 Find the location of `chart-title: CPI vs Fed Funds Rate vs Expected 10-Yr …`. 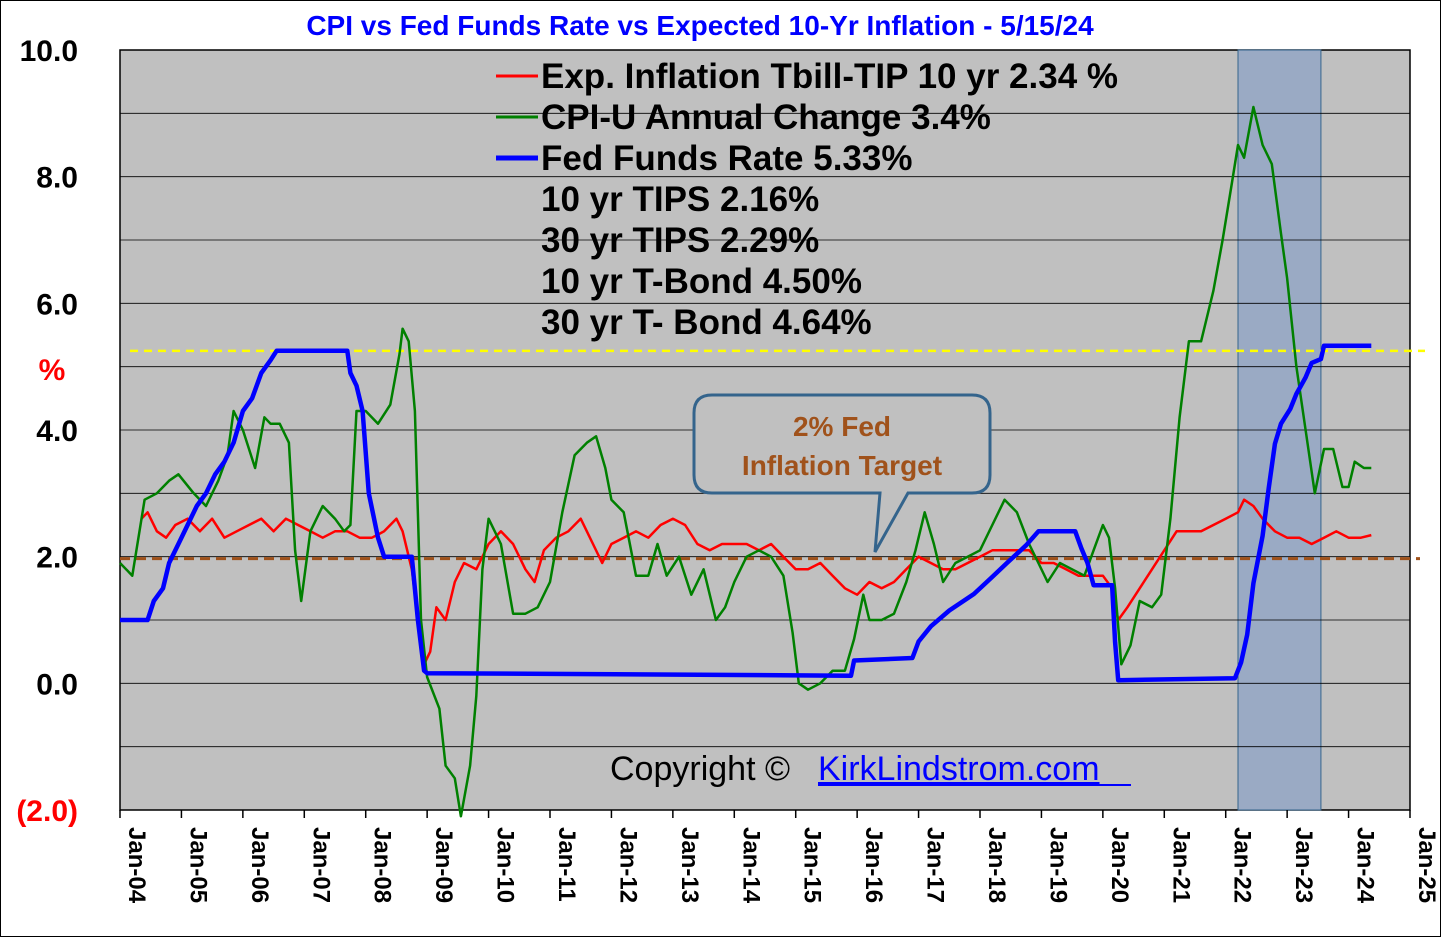

chart-title: CPI vs Fed Funds Rate vs Expected 10-Yr … is located at coordinates (700, 25).